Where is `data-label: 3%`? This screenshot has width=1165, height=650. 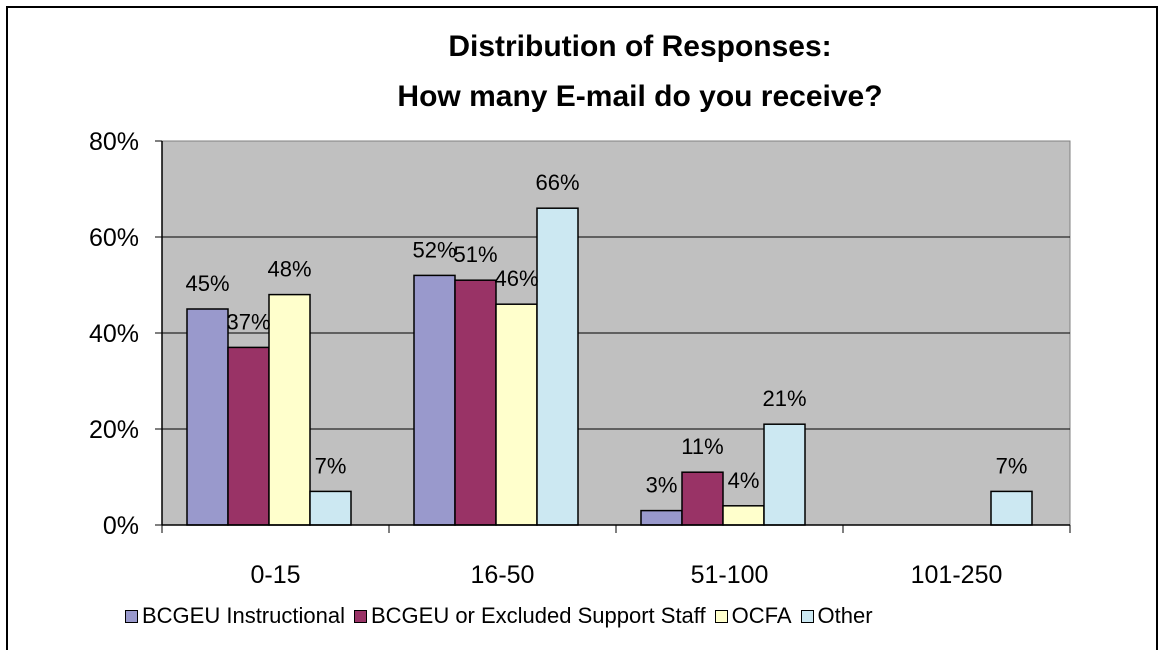
data-label: 3% is located at coordinates (662, 485).